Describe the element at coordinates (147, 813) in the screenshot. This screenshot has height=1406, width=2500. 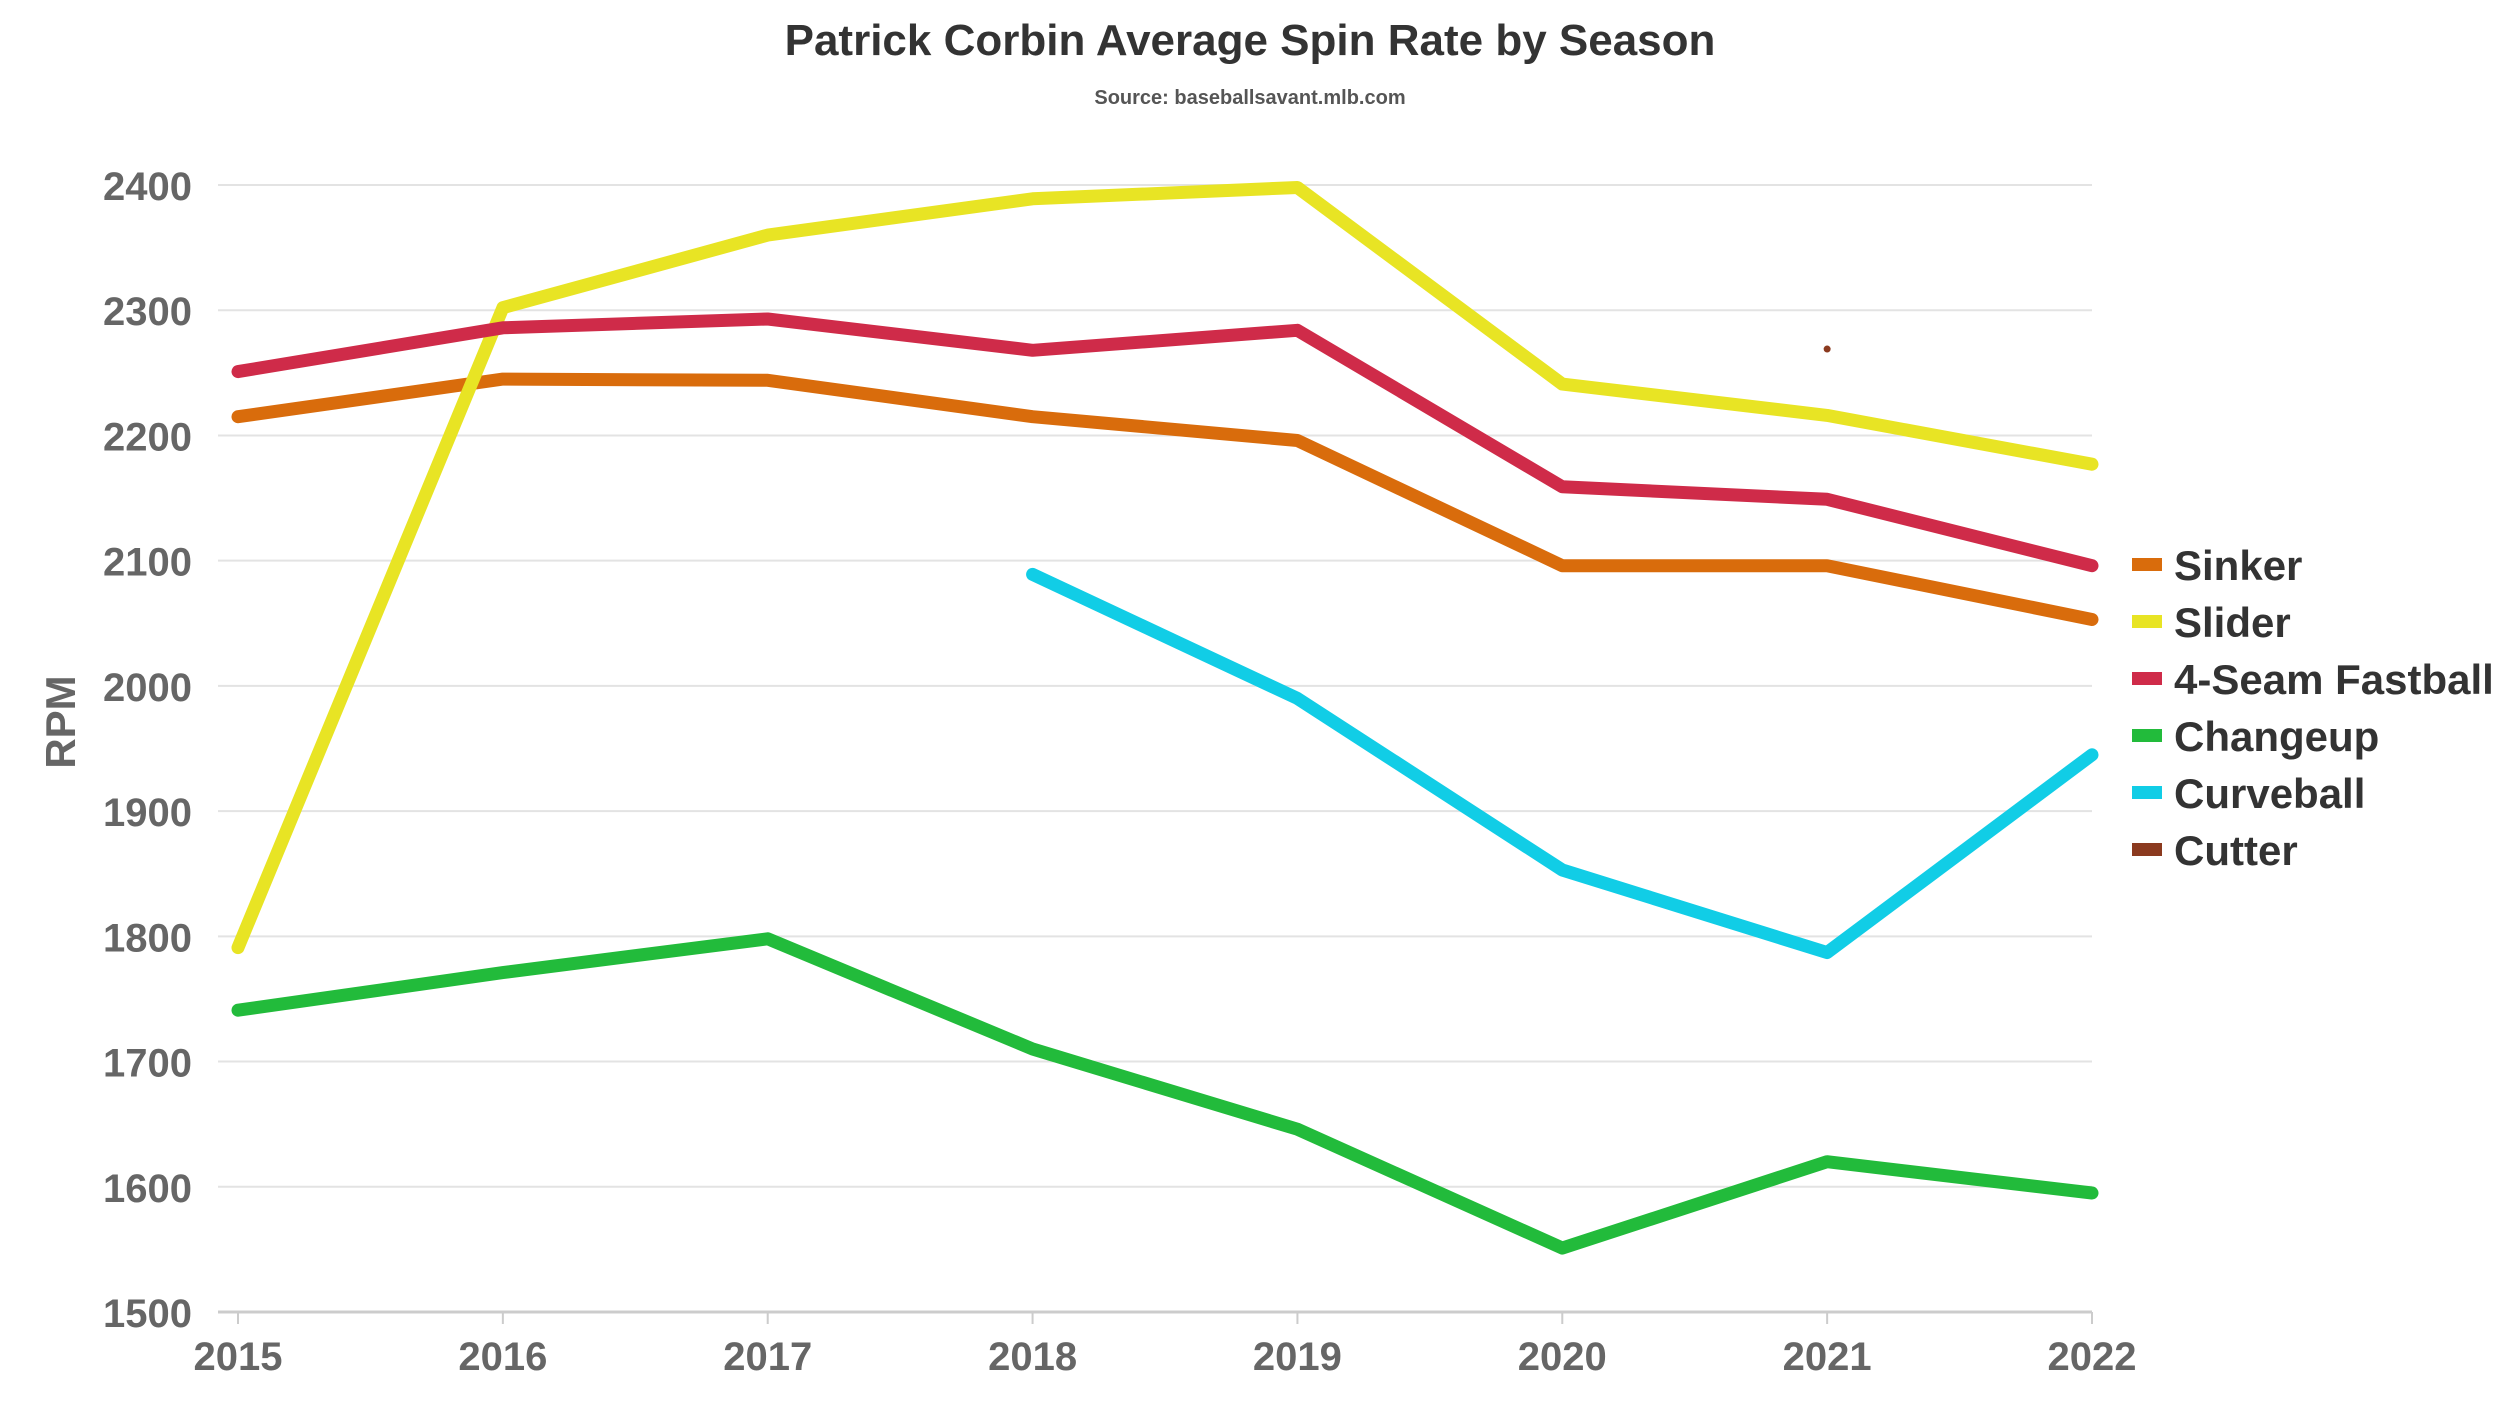
I see `y-tick-label: 1900` at that location.